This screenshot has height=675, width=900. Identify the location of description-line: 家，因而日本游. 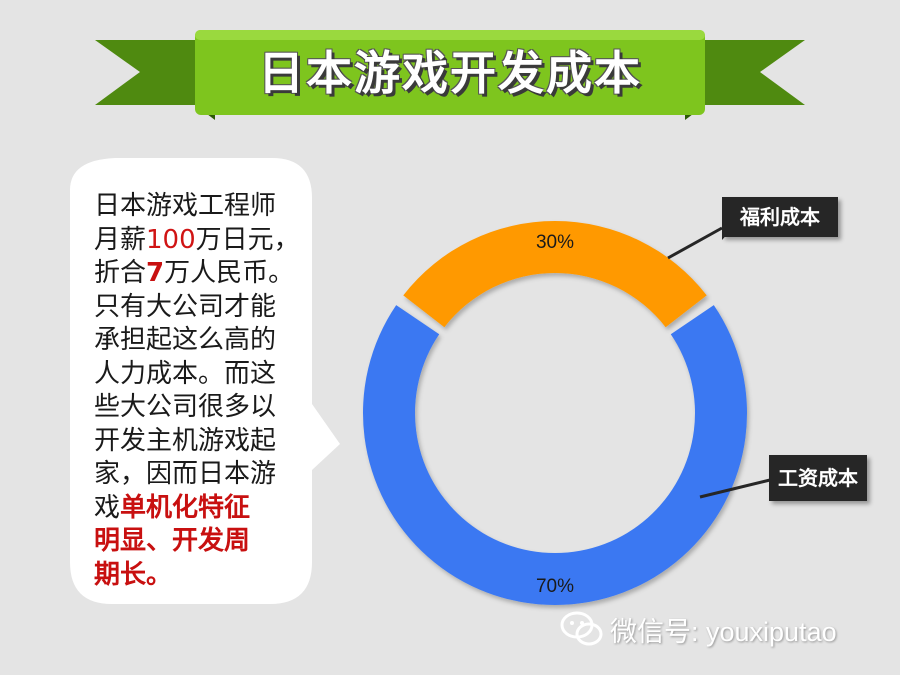
(199, 475).